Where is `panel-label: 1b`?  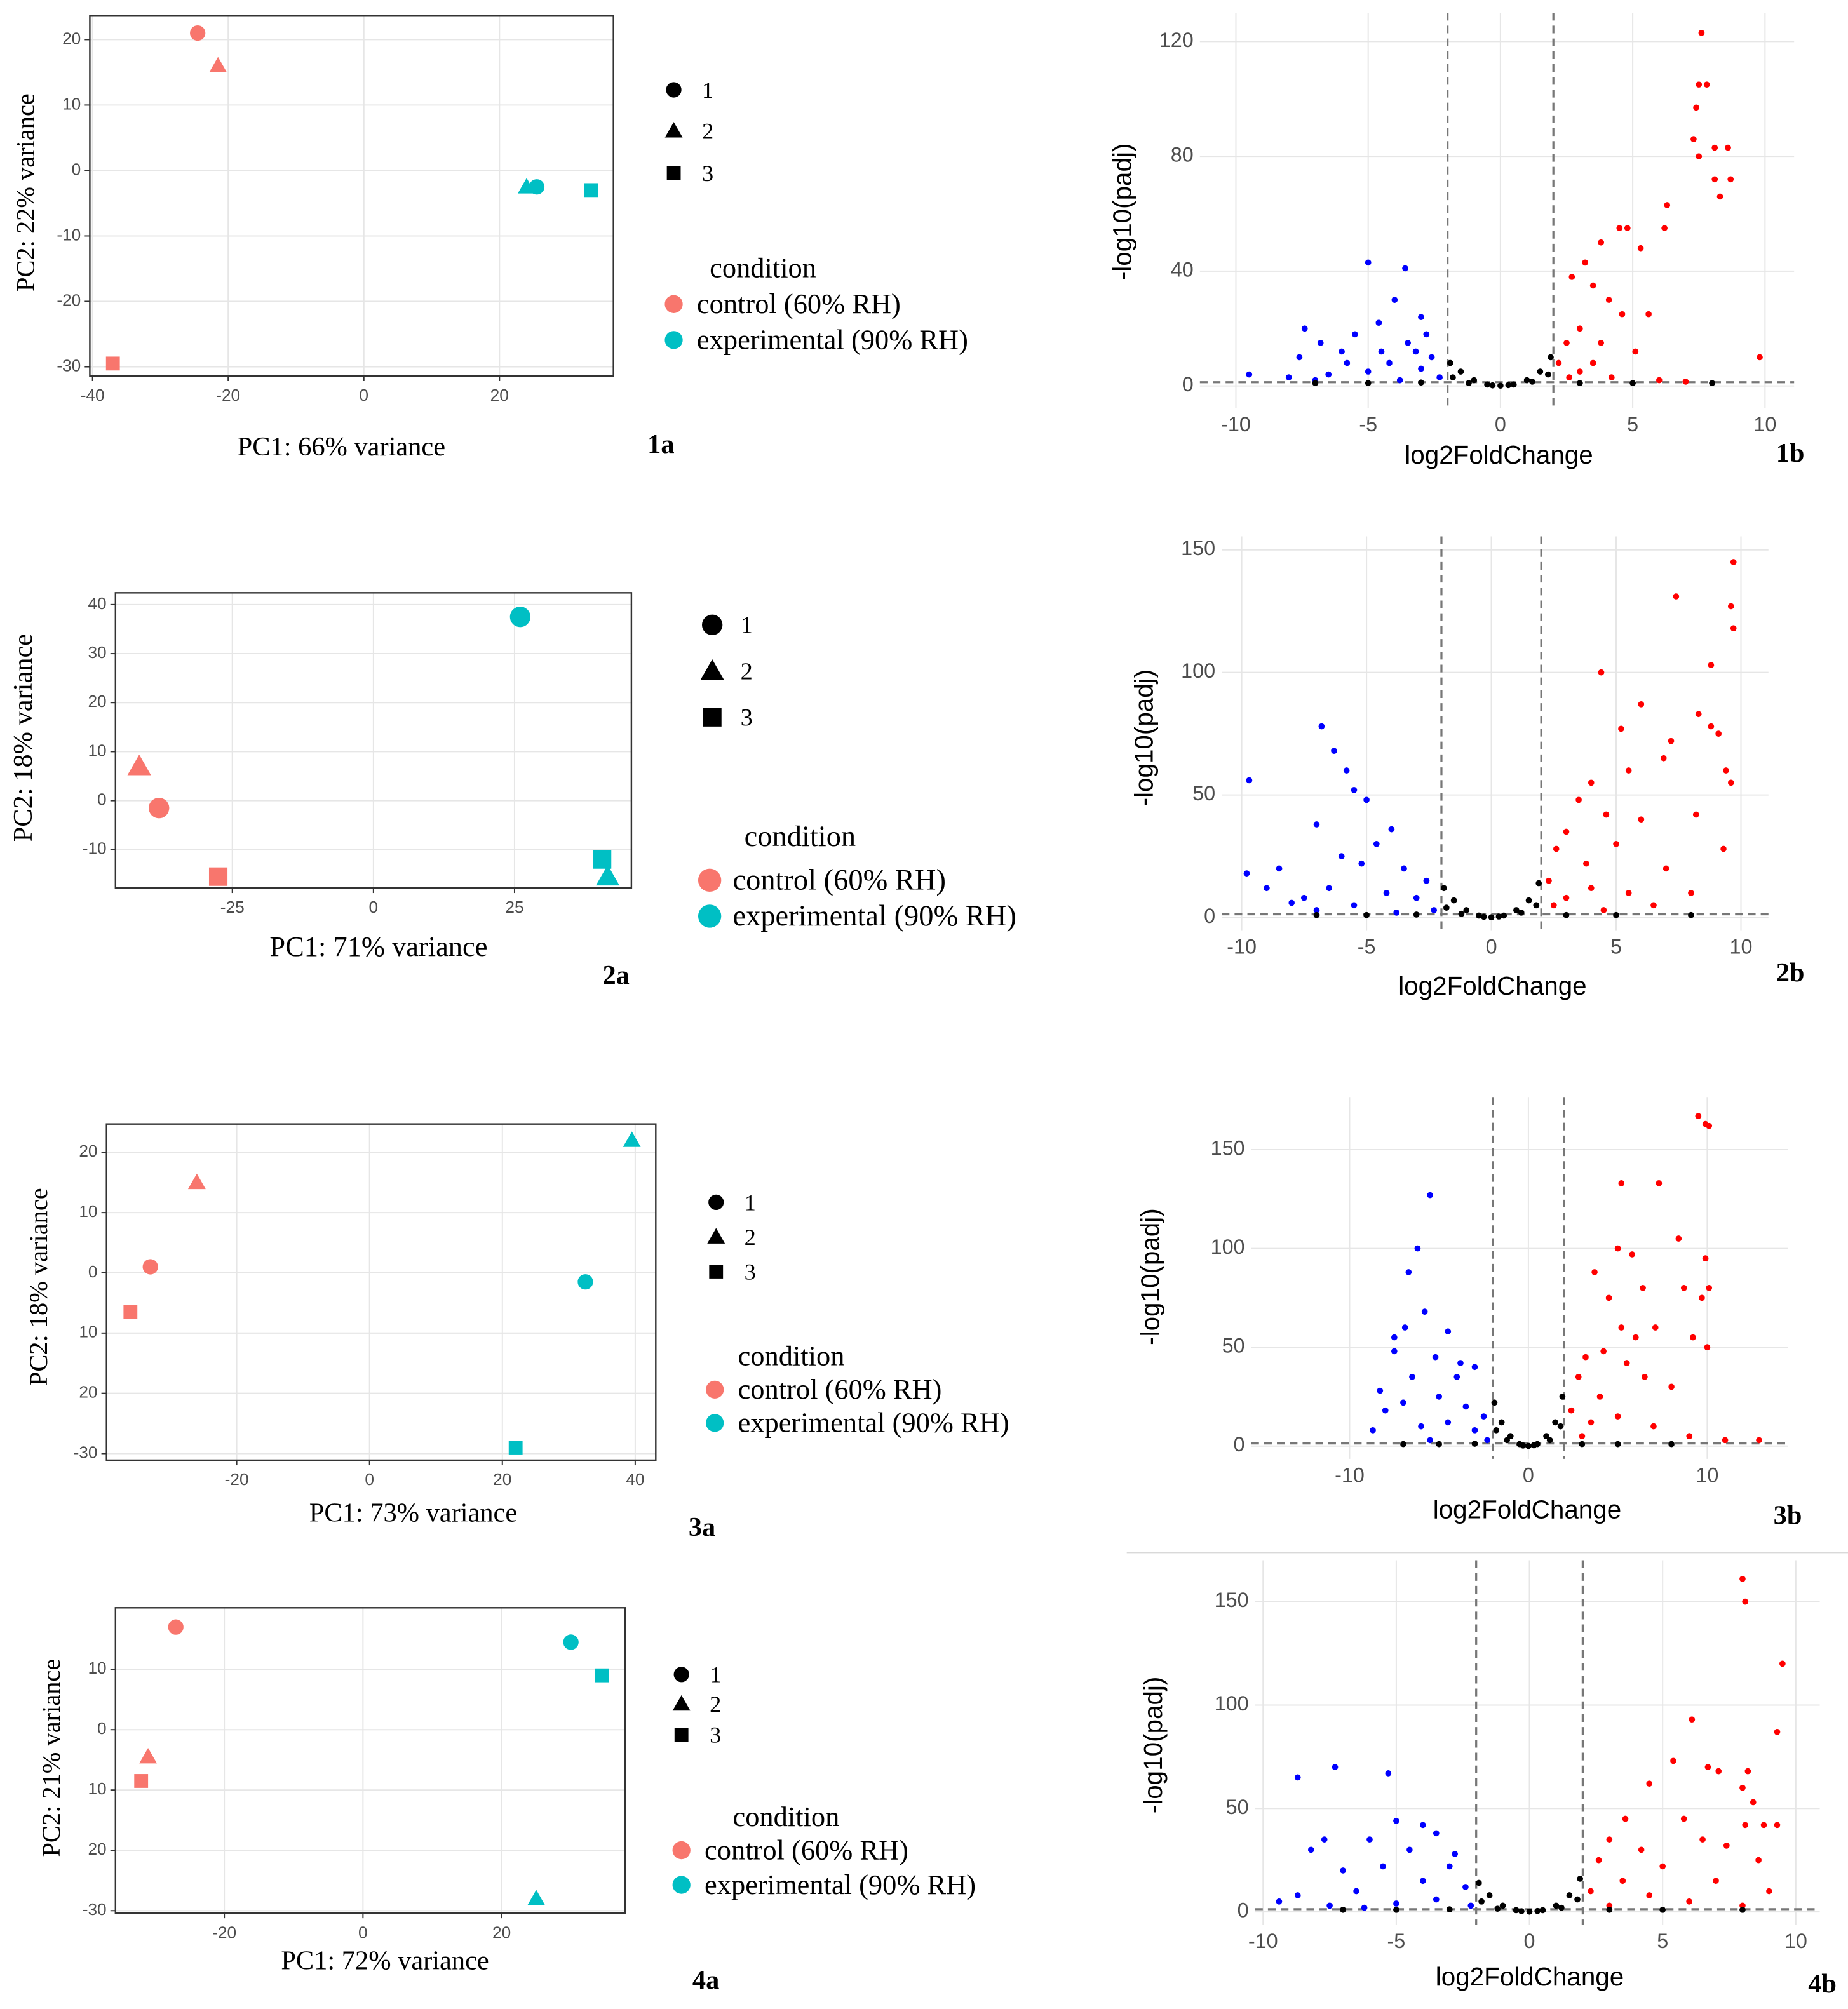
panel-label: 1b is located at coordinates (1790, 453).